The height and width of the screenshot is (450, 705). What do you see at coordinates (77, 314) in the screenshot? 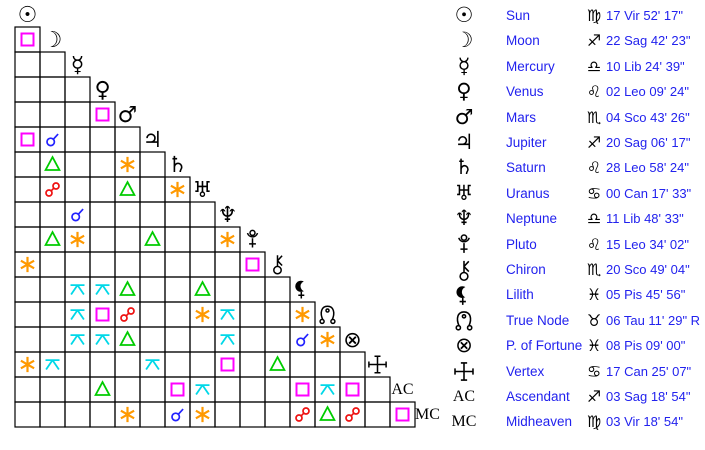
I see `aspect-cell-true-node-mercury` at bounding box center [77, 314].